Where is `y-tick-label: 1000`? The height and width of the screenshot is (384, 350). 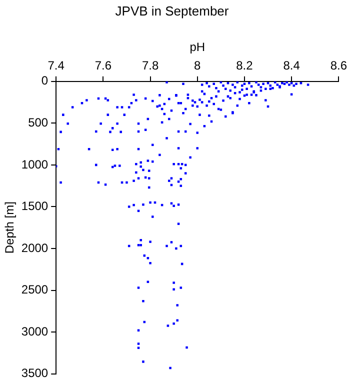 y-tick-label: 1000 is located at coordinates (34, 164).